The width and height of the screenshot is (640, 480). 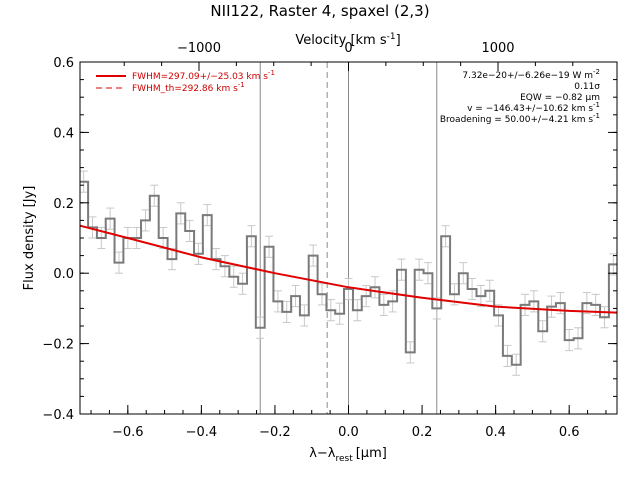 I want to click on annotation-line: Broadening = 50.00+/−4.21 km s-1, so click(x=520, y=118).